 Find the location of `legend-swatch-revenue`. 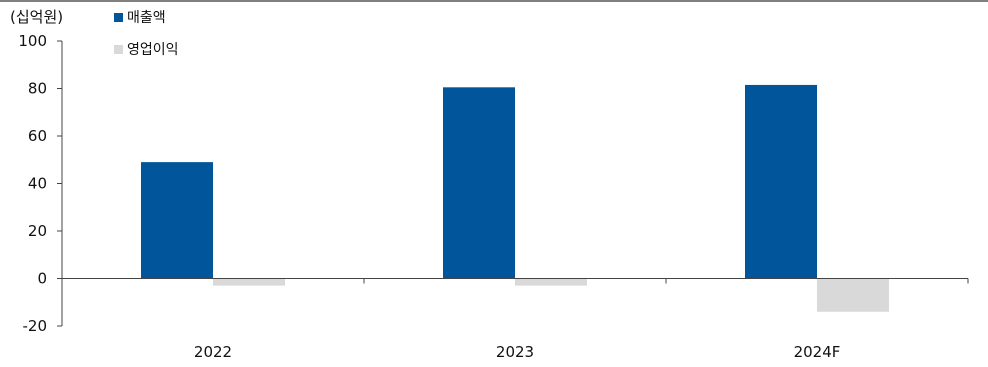

legend-swatch-revenue is located at coordinates (118, 17).